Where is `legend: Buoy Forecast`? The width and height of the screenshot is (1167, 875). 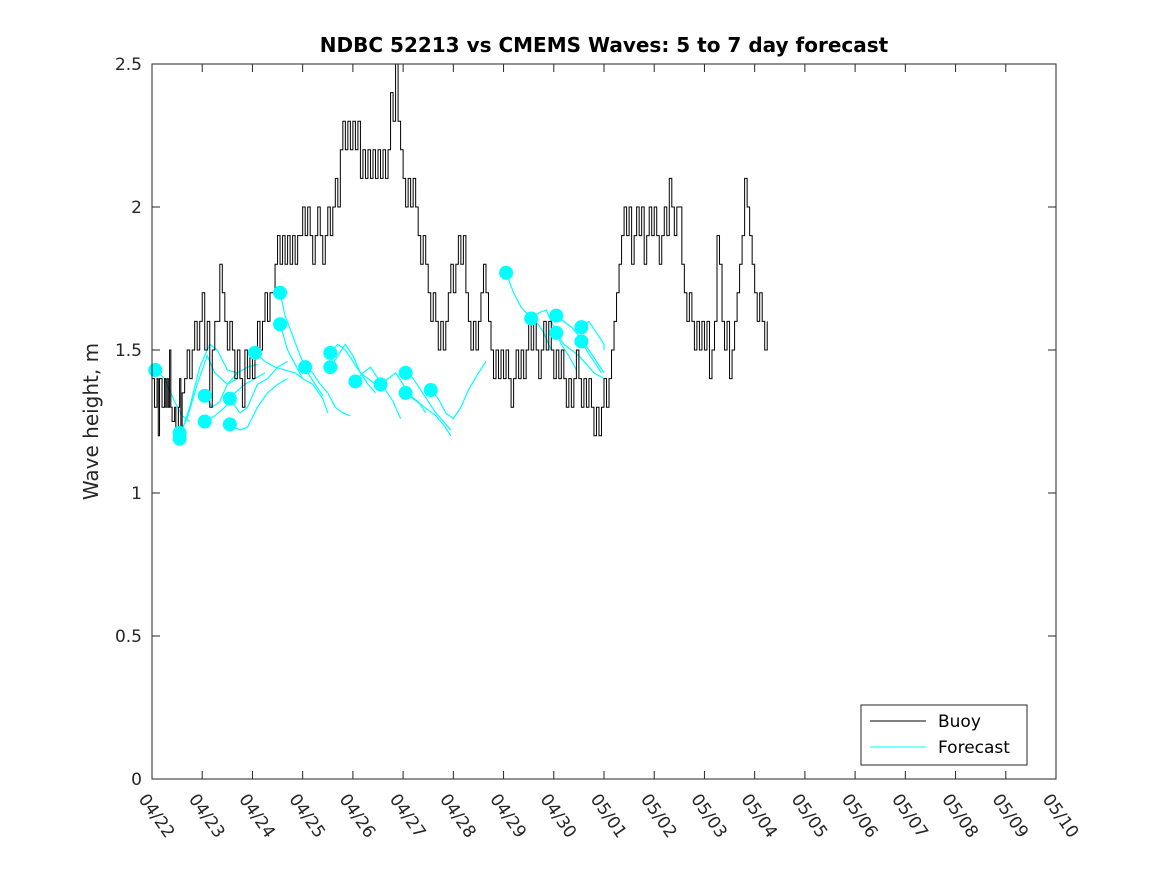 legend: Buoy Forecast is located at coordinates (944, 735).